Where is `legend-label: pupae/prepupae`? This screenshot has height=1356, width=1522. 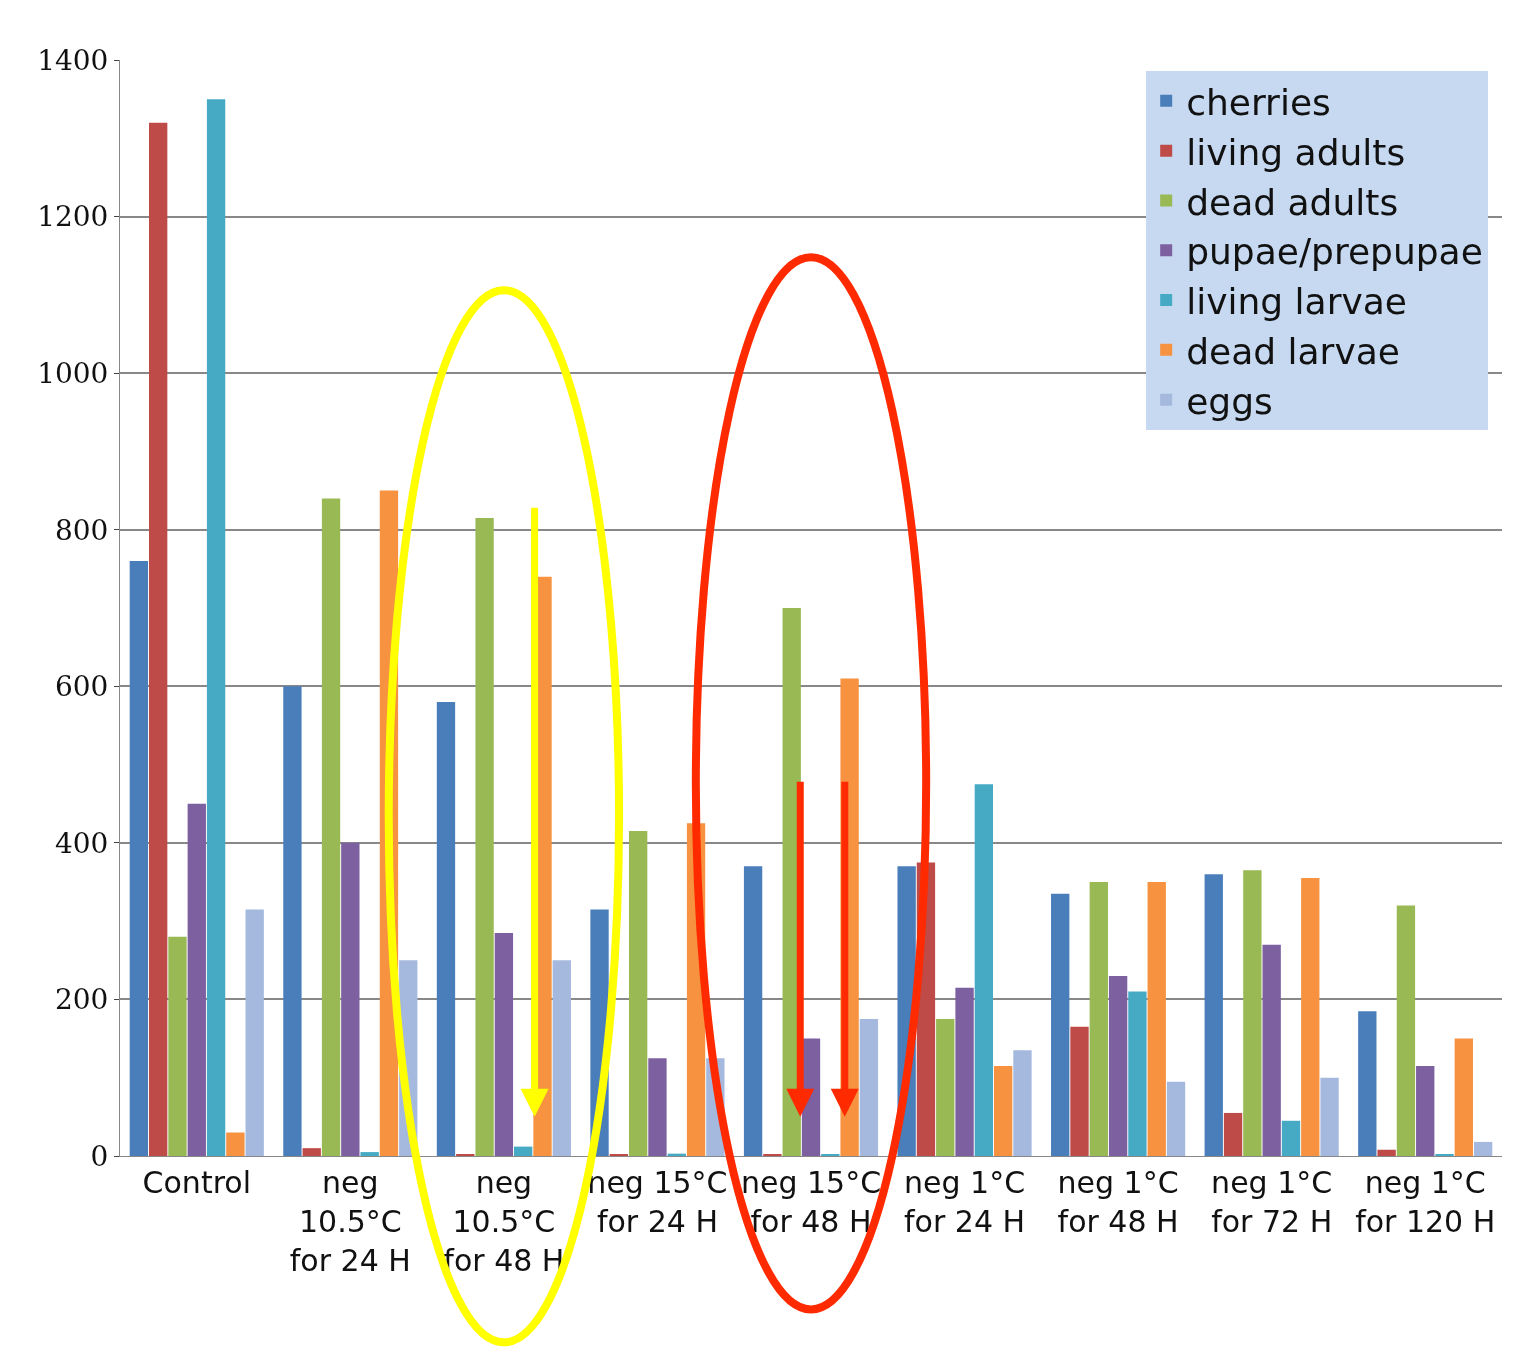
legend-label: pupae/prepupae is located at coordinates (1334, 252).